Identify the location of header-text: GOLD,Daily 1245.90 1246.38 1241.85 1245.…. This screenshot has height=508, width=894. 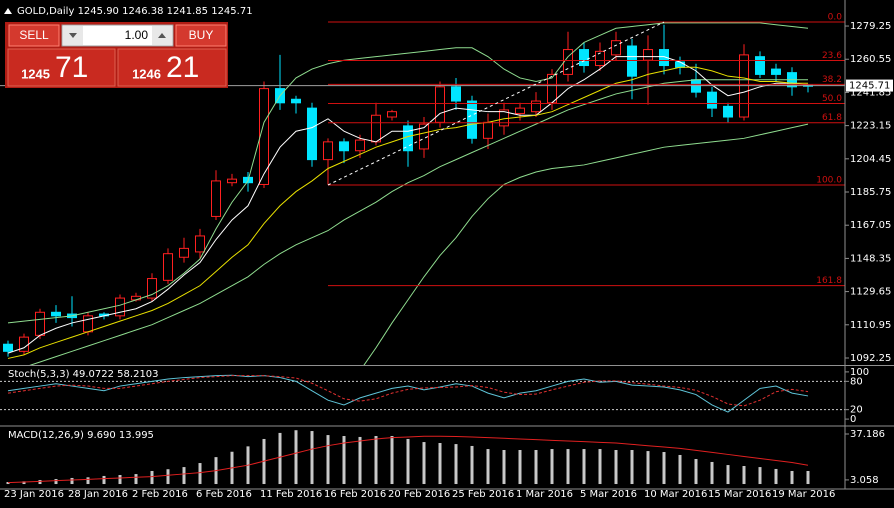
(135, 11).